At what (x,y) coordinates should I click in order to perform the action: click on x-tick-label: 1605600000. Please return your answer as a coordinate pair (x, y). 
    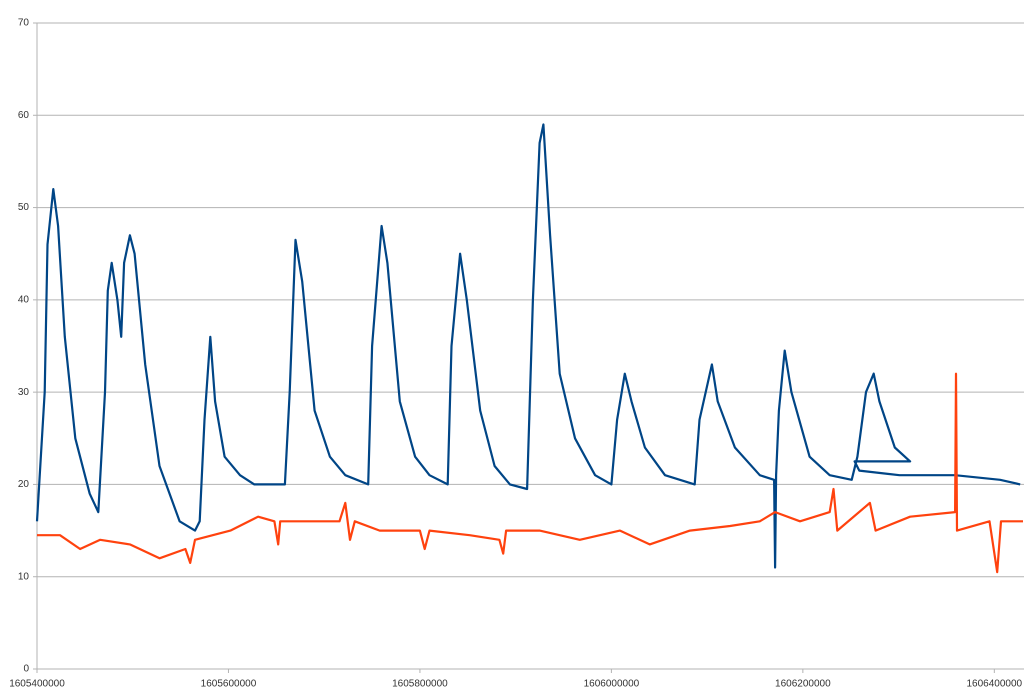
    Looking at the image, I should click on (229, 684).